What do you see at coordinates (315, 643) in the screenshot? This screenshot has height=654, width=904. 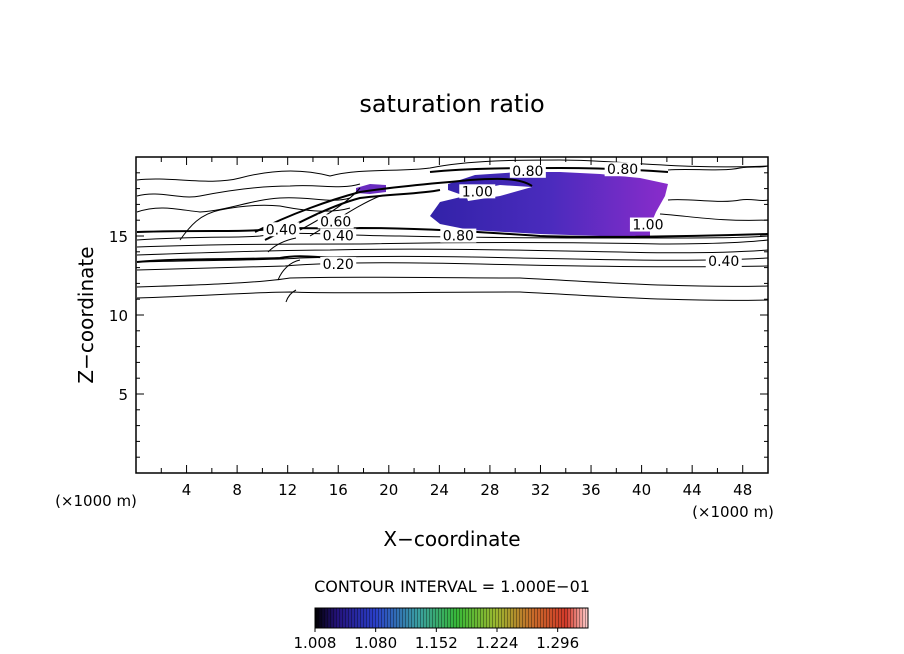 I see `colorbar-tick-label: 1.008` at bounding box center [315, 643].